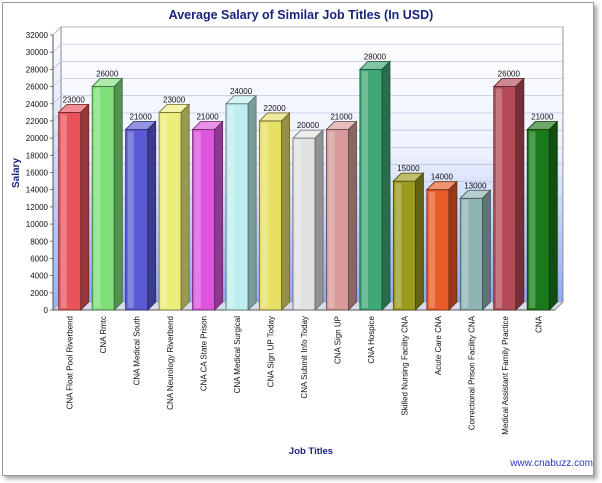  What do you see at coordinates (16, 173) in the screenshot?
I see `y-axis-label: Salary` at bounding box center [16, 173].